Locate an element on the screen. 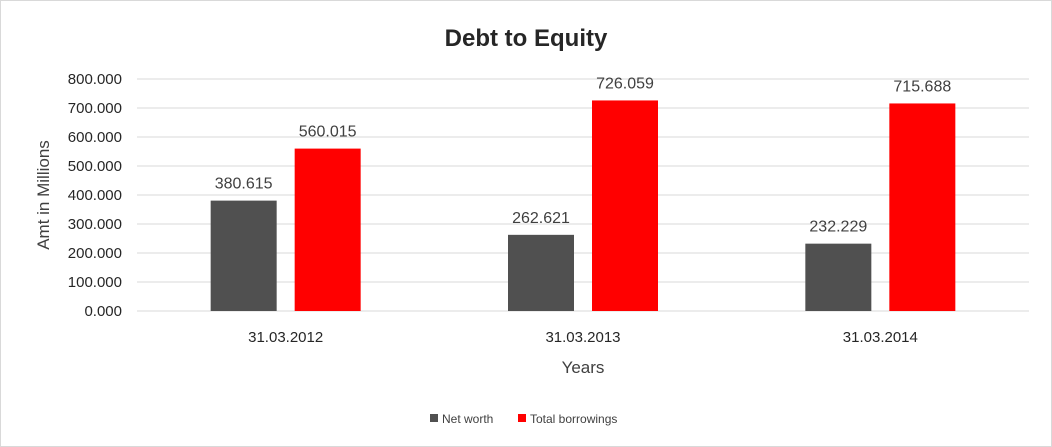 This screenshot has height=447, width=1052. chart-title: Debt to Equity is located at coordinates (526, 38).